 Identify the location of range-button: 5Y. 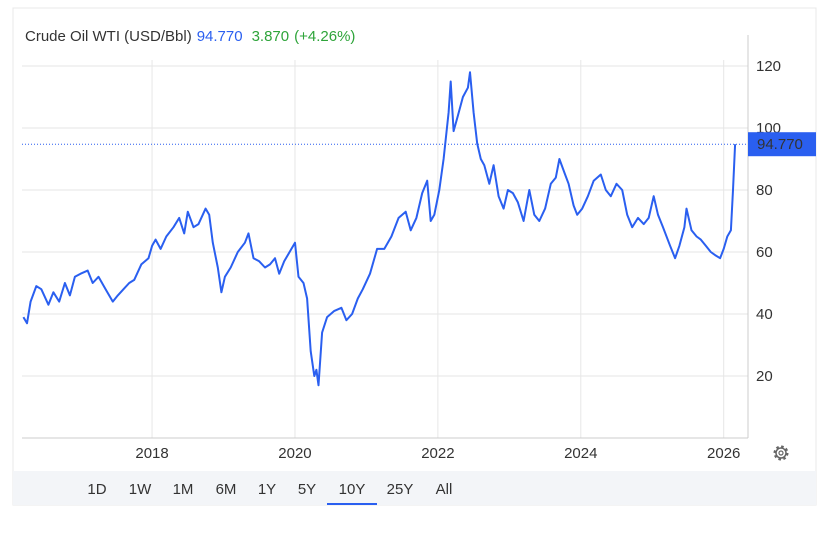
(307, 489).